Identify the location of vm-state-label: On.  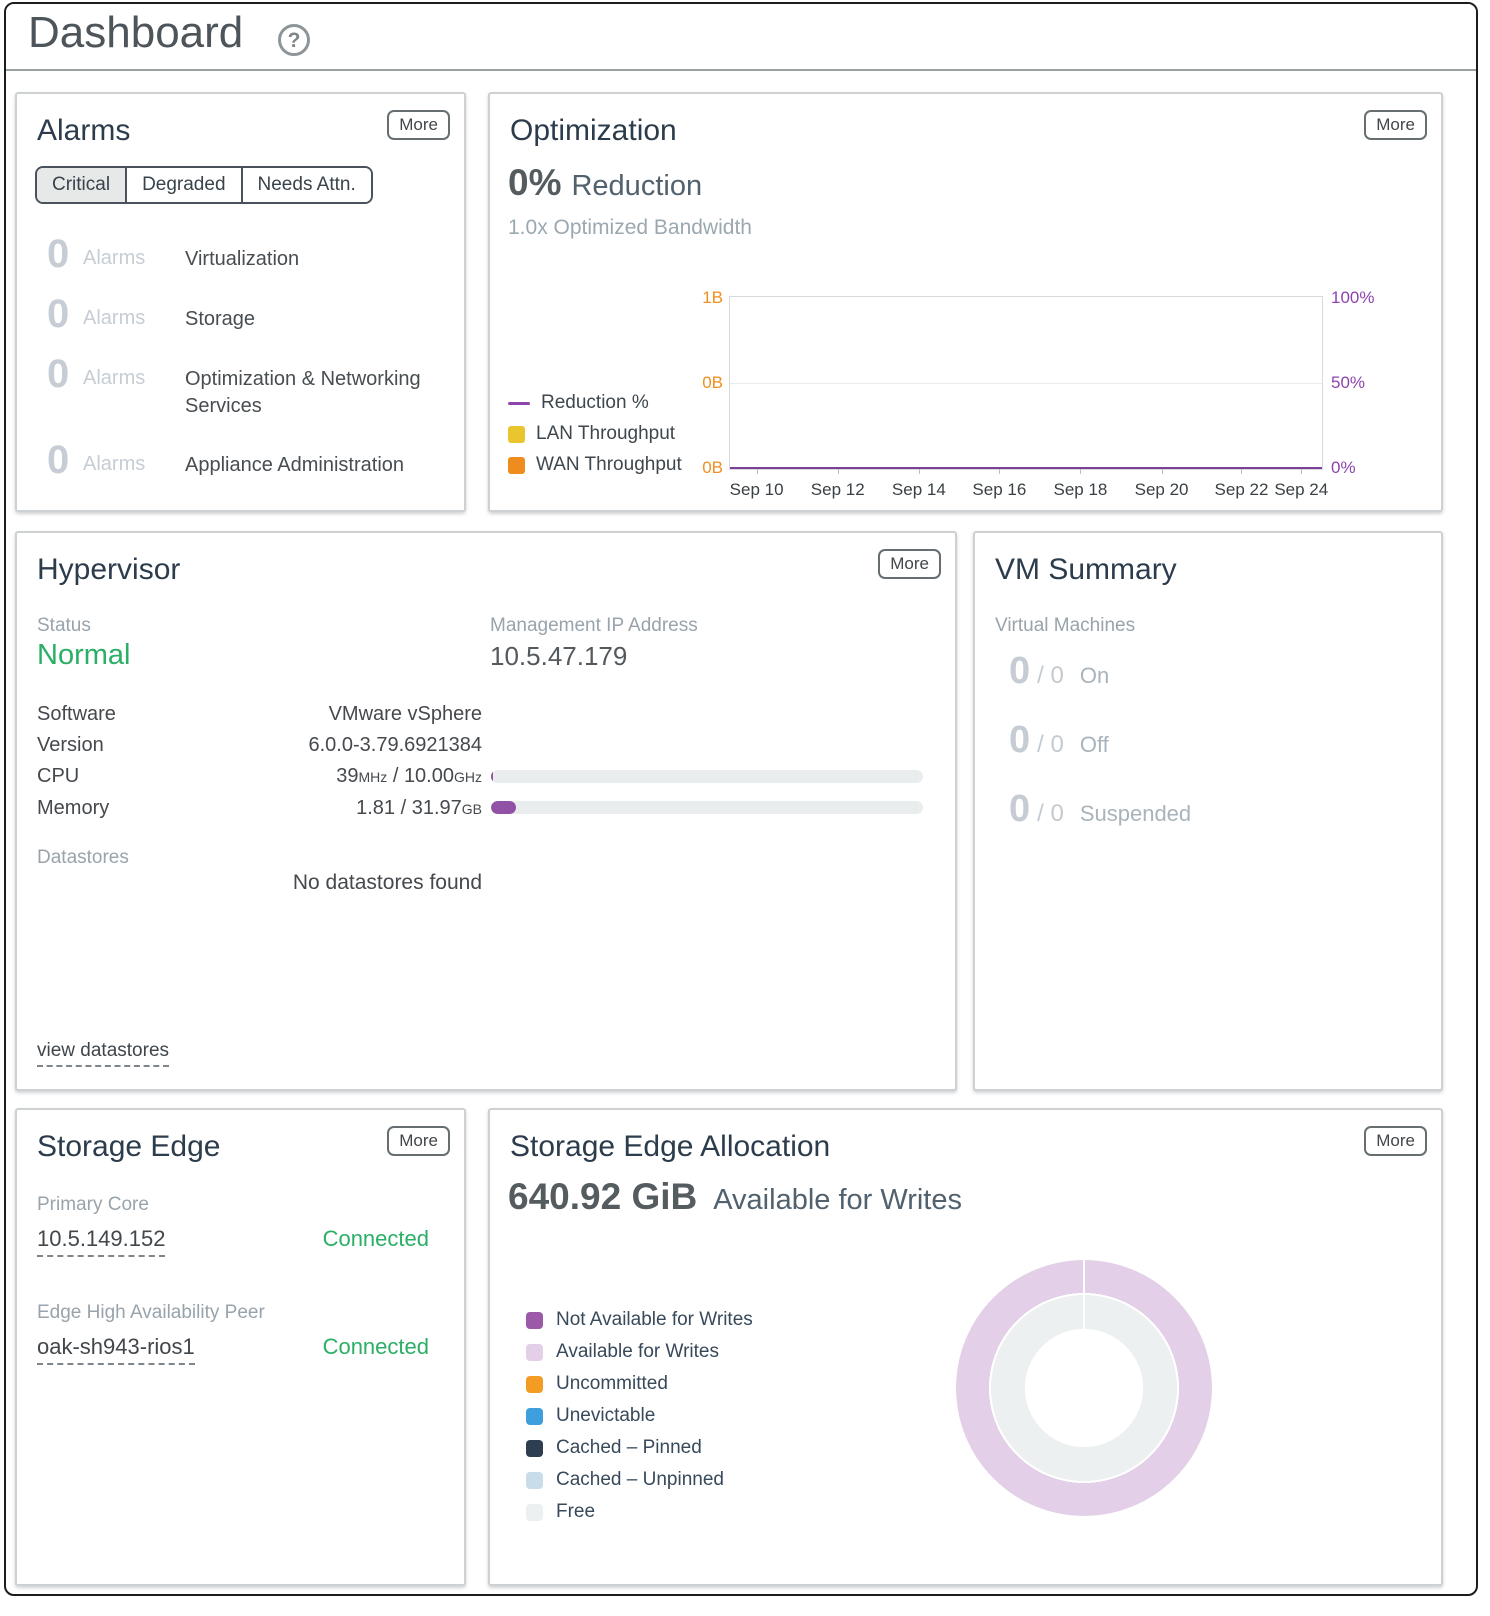
(1094, 675).